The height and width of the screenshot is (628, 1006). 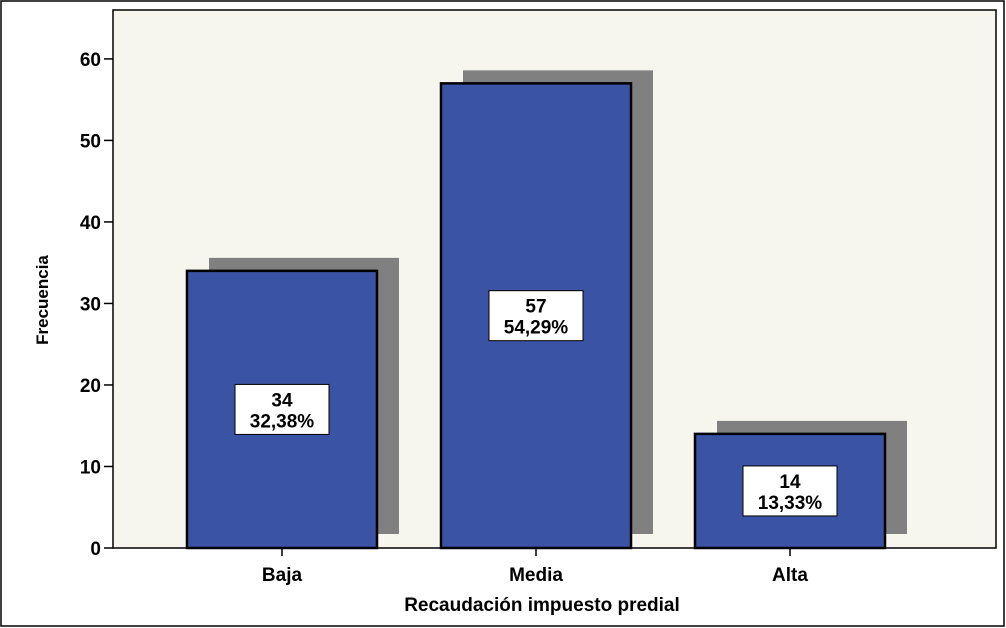 What do you see at coordinates (90, 304) in the screenshot?
I see `y-tick-label: 30` at bounding box center [90, 304].